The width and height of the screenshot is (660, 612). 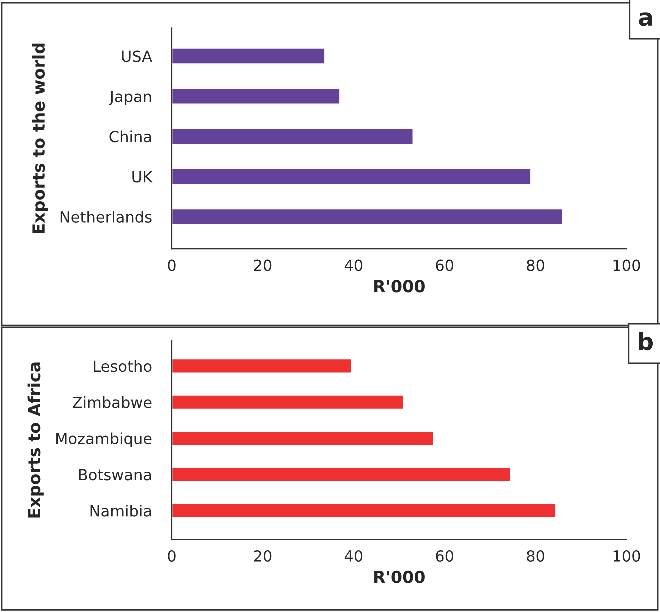 I want to click on y-tick-label: Namibia, so click(x=121, y=511).